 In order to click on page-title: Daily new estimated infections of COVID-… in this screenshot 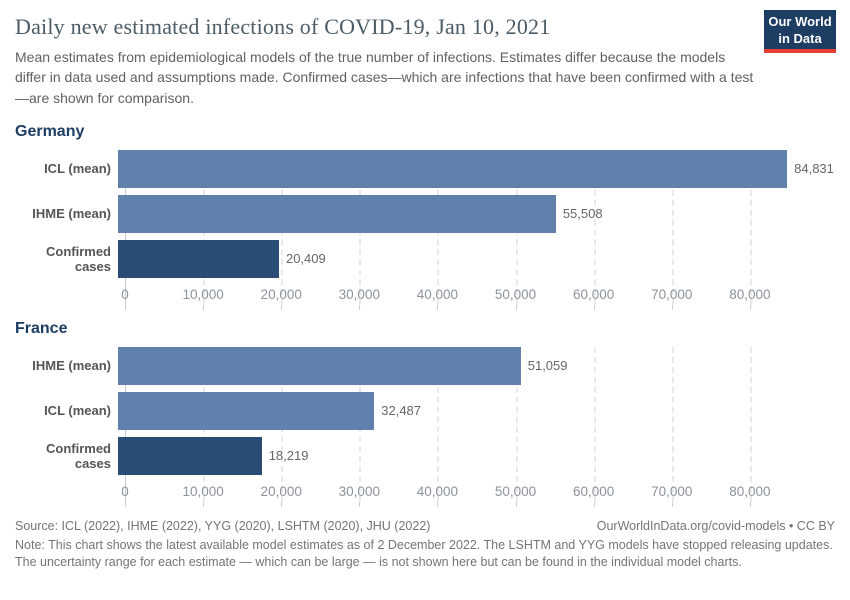, I will do `click(283, 26)`.